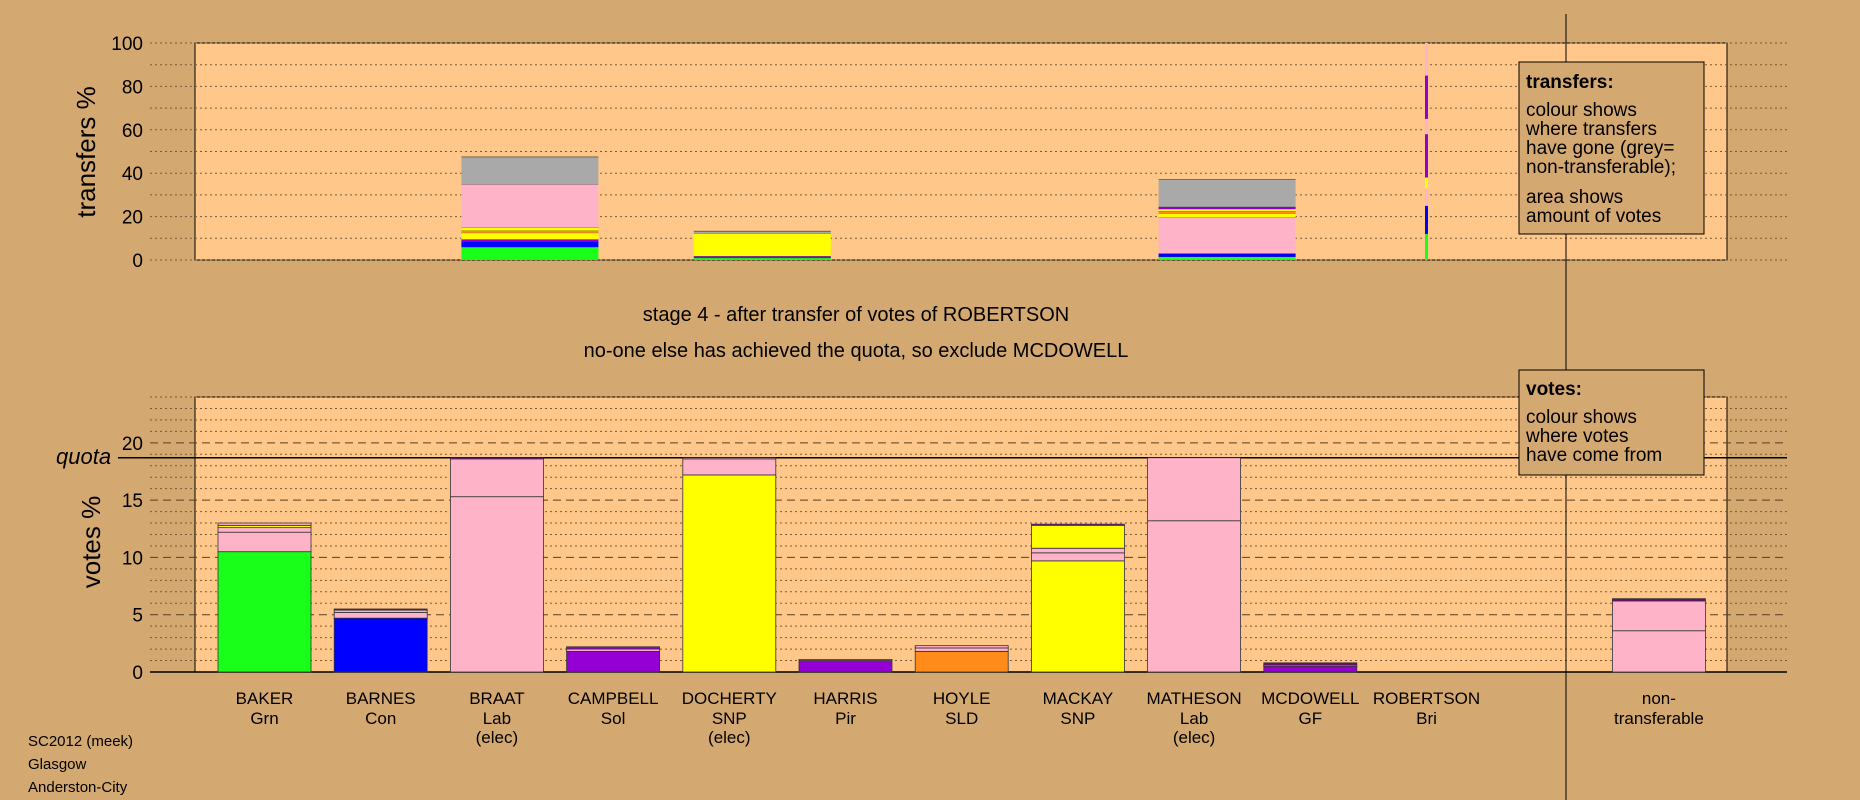 This screenshot has height=800, width=1860. What do you see at coordinates (496, 698) in the screenshot?
I see `candidate-name: BRAAT` at bounding box center [496, 698].